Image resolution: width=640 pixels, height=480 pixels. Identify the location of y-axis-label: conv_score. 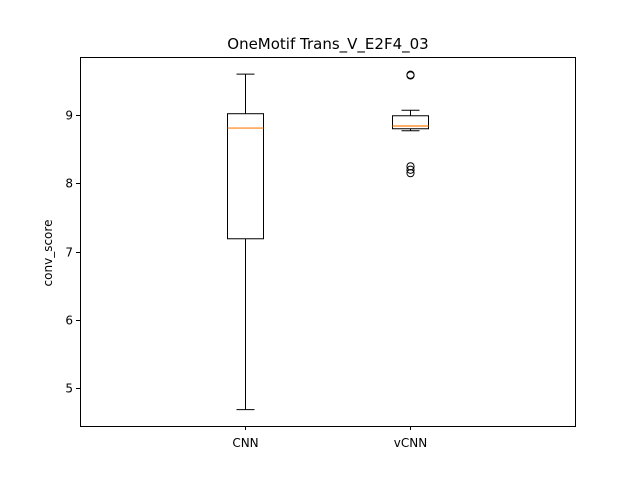
(48, 253).